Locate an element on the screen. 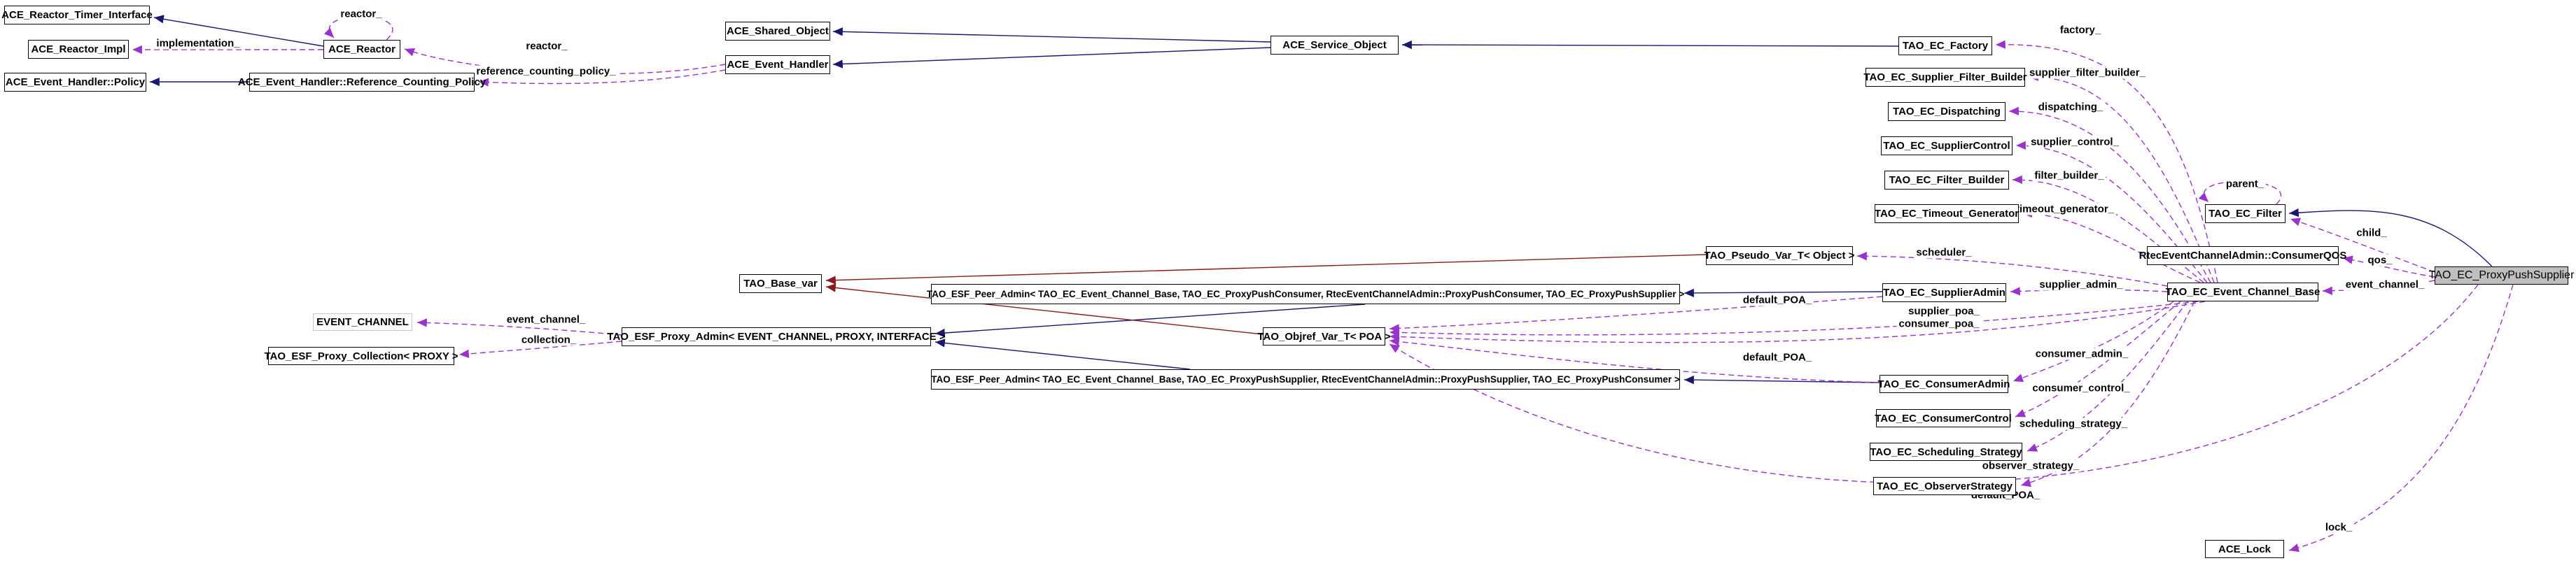 The height and width of the screenshot is (570, 2576). edge-label-reactor: reactor_ is located at coordinates (547, 46).